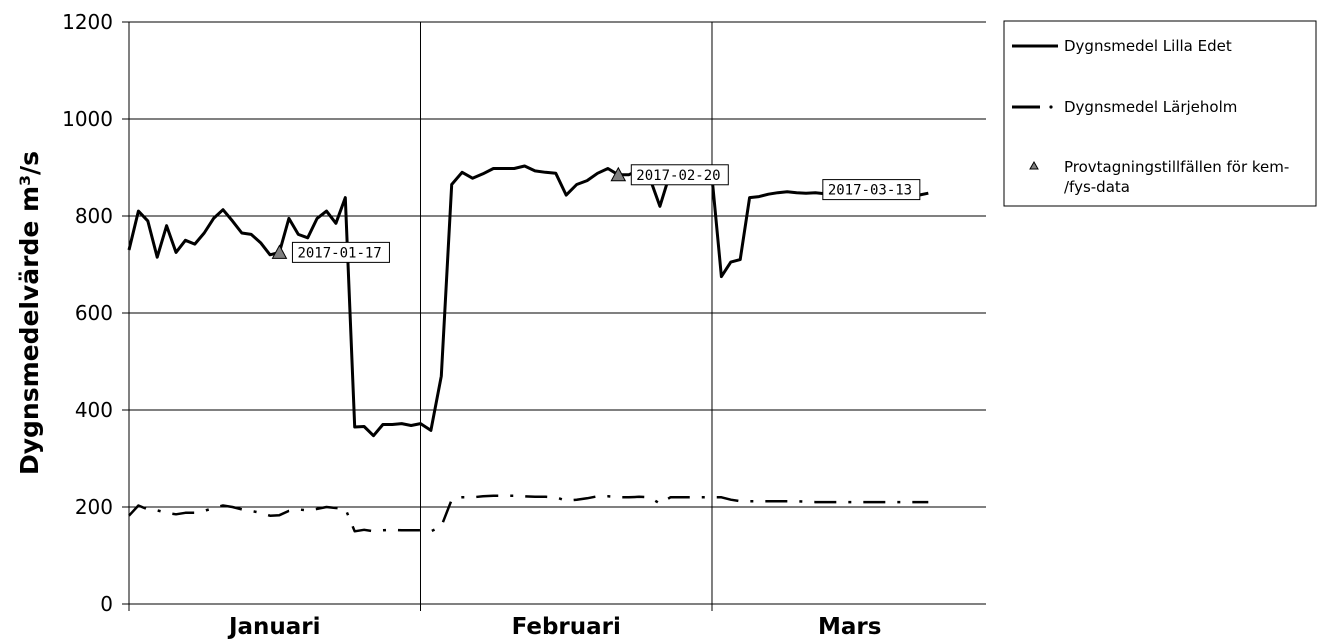 The height and width of the screenshot is (639, 1325). I want to click on marker-annotations: 2017-01-17 2017-02-20 2017-03-13, so click(606, 213).